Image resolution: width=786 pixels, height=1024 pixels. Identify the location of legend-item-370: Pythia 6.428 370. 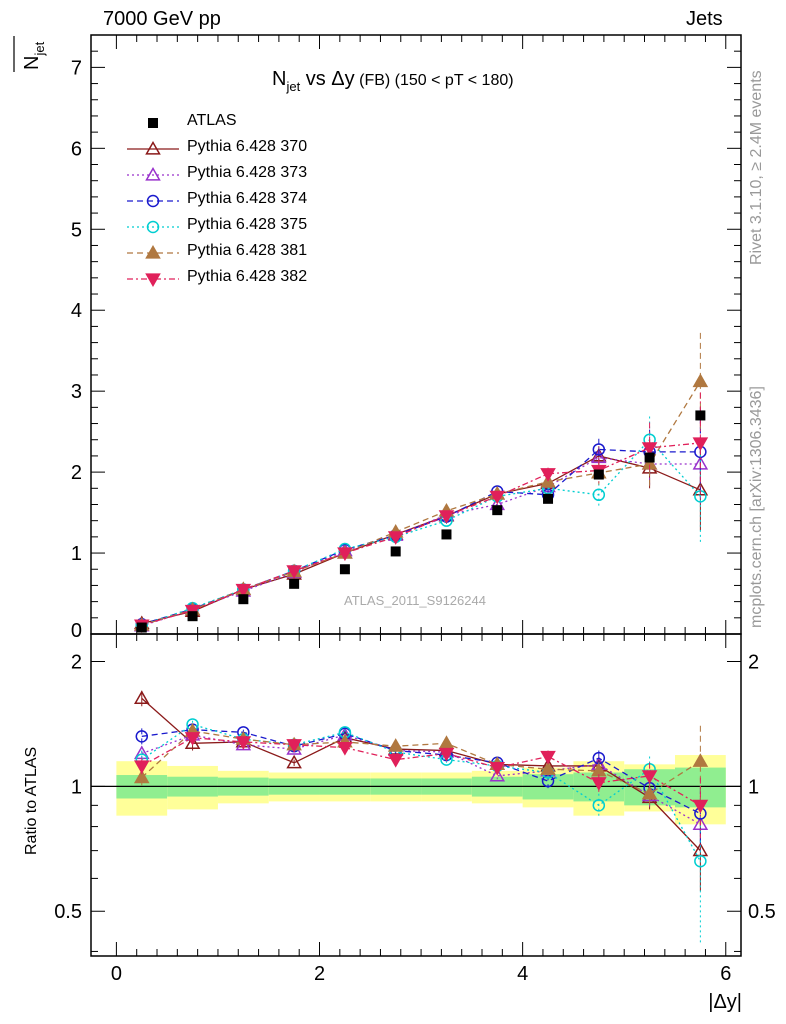
(240, 149).